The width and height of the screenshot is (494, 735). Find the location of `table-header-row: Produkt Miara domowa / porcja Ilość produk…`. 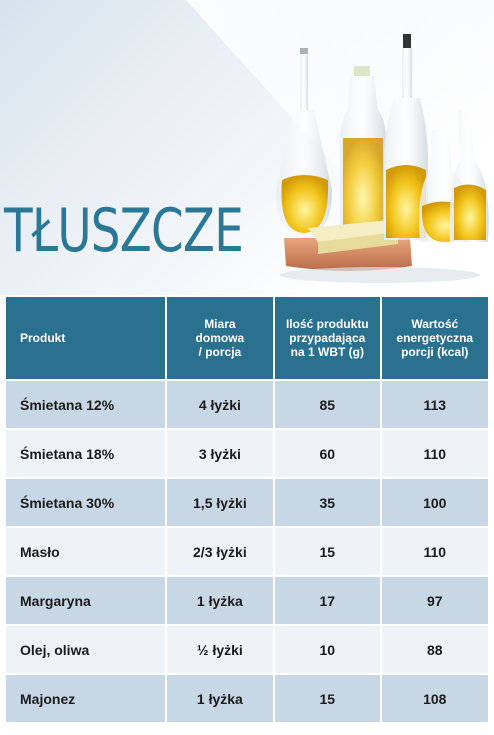

table-header-row: Produkt Miara domowa / porcja Ilość produk… is located at coordinates (247, 338).